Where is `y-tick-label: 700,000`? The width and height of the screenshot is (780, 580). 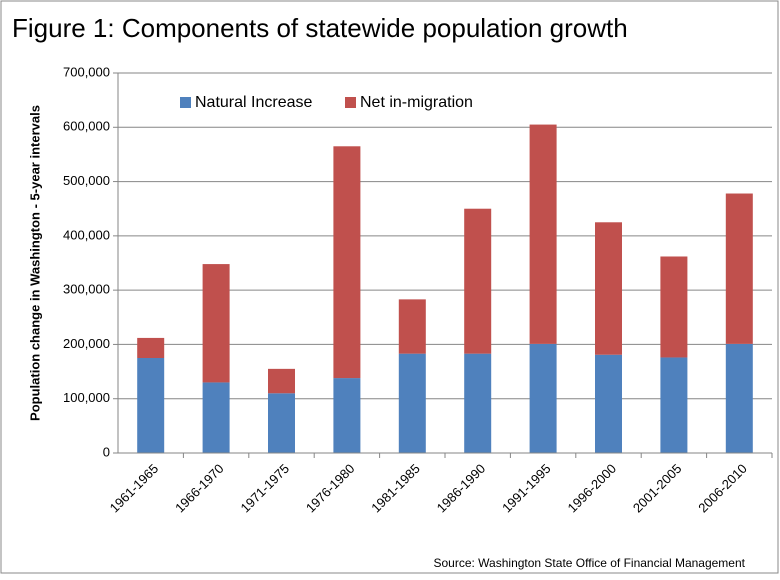 y-tick-label: 700,000 is located at coordinates (86, 71).